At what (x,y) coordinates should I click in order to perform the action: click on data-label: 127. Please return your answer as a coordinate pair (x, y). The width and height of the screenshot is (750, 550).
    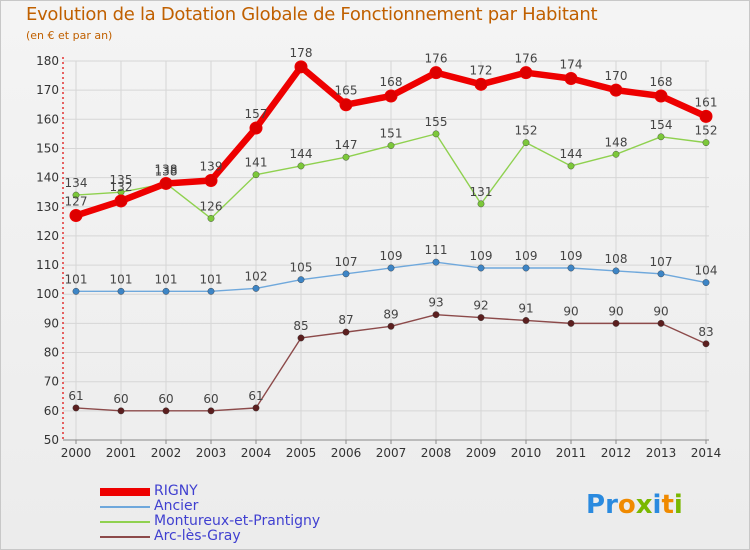
    Looking at the image, I should click on (76, 202).